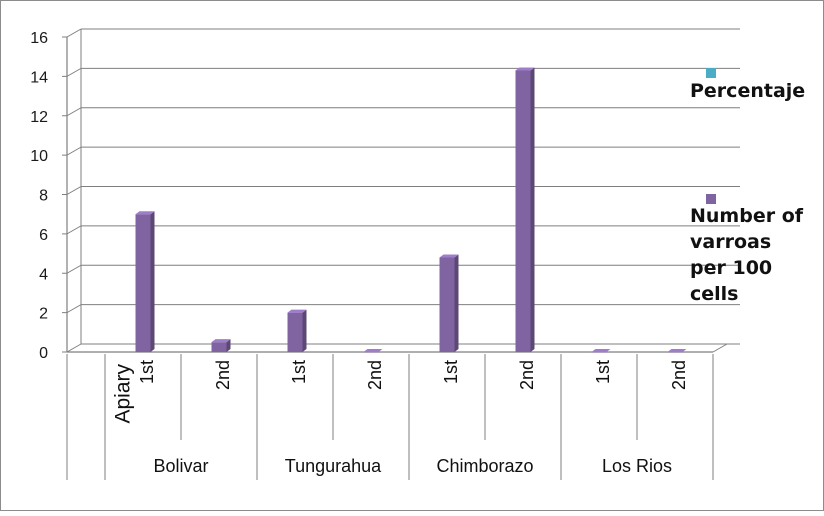 The height and width of the screenshot is (516, 824). Describe the element at coordinates (711, 73) in the screenshot. I see `legend-swatch-percentaje` at that location.